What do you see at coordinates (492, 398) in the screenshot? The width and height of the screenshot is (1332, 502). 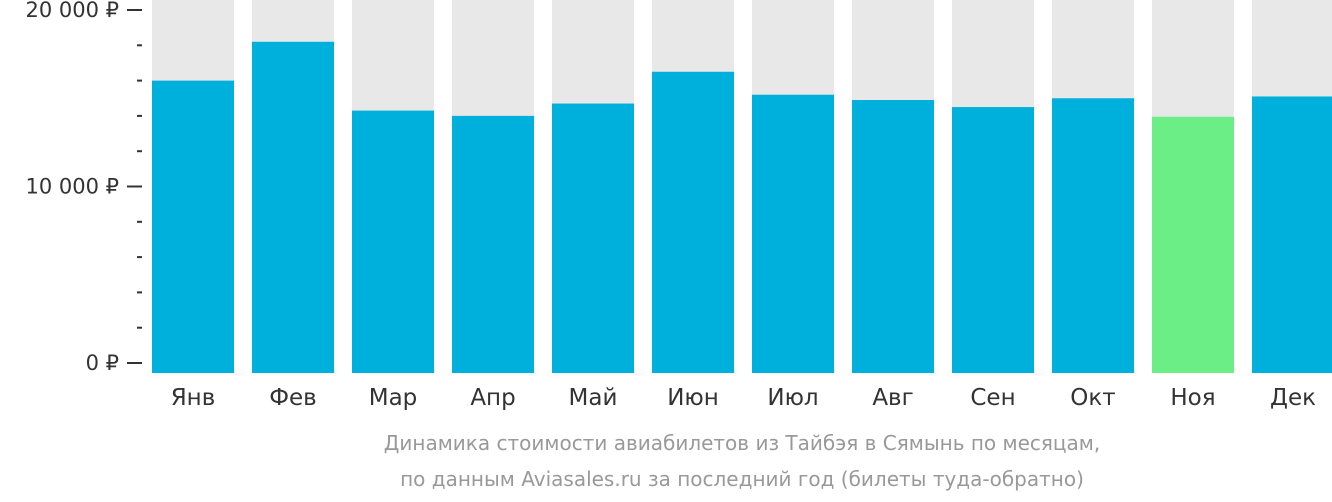 I see `x-tick-label: Апр` at bounding box center [492, 398].